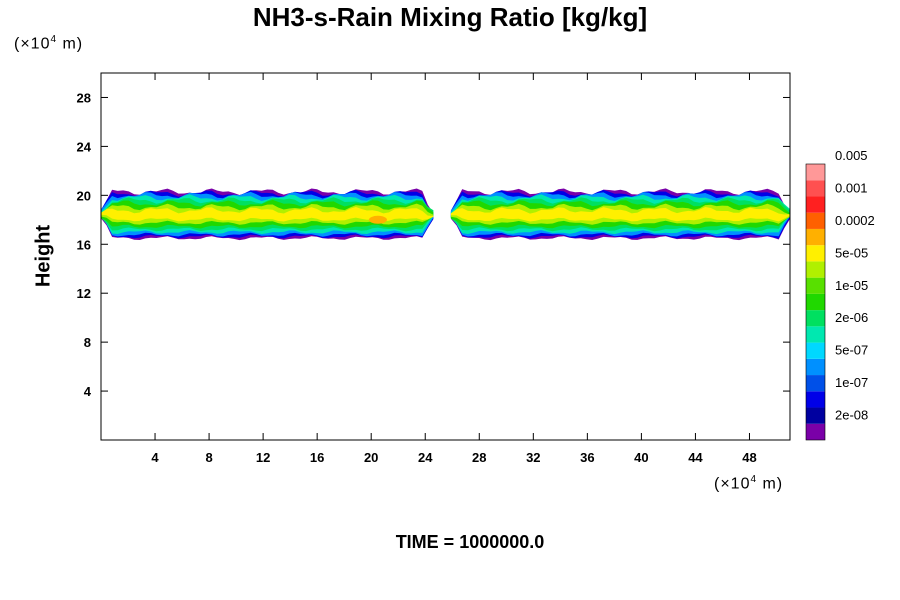 The image size is (900, 600). What do you see at coordinates (155, 457) in the screenshot?
I see `x-tick-label: 4` at bounding box center [155, 457].